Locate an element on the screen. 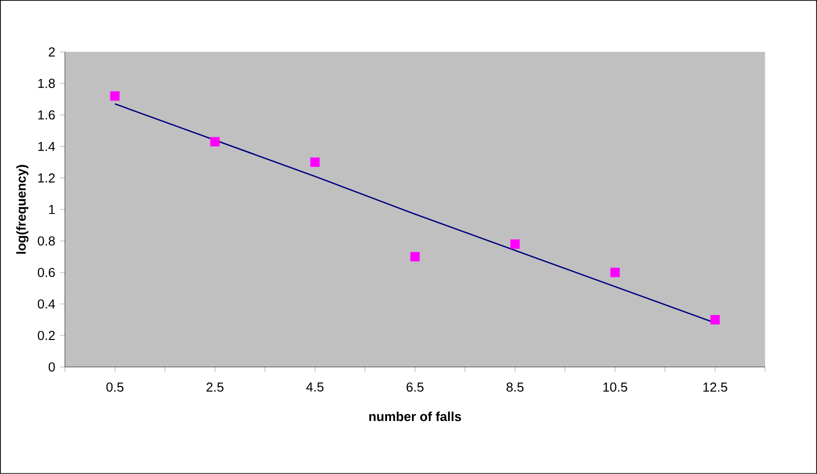  y-tick-label: 1.4 is located at coordinates (46, 146).